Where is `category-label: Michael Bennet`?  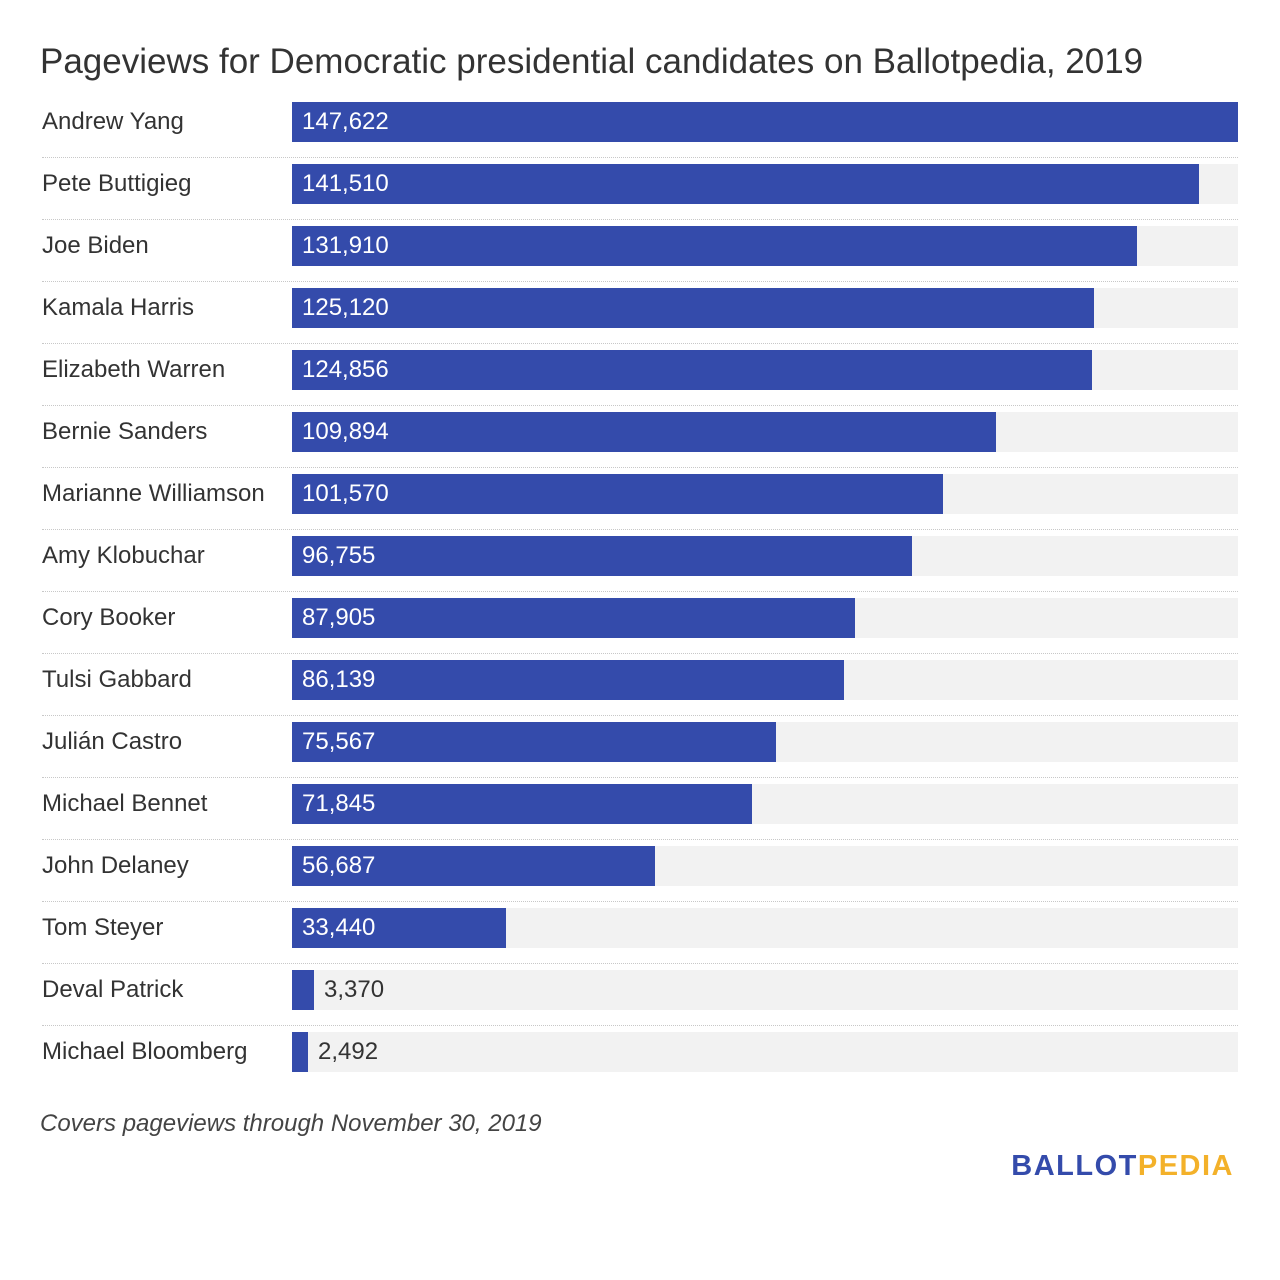 category-label: Michael Bennet is located at coordinates (125, 803).